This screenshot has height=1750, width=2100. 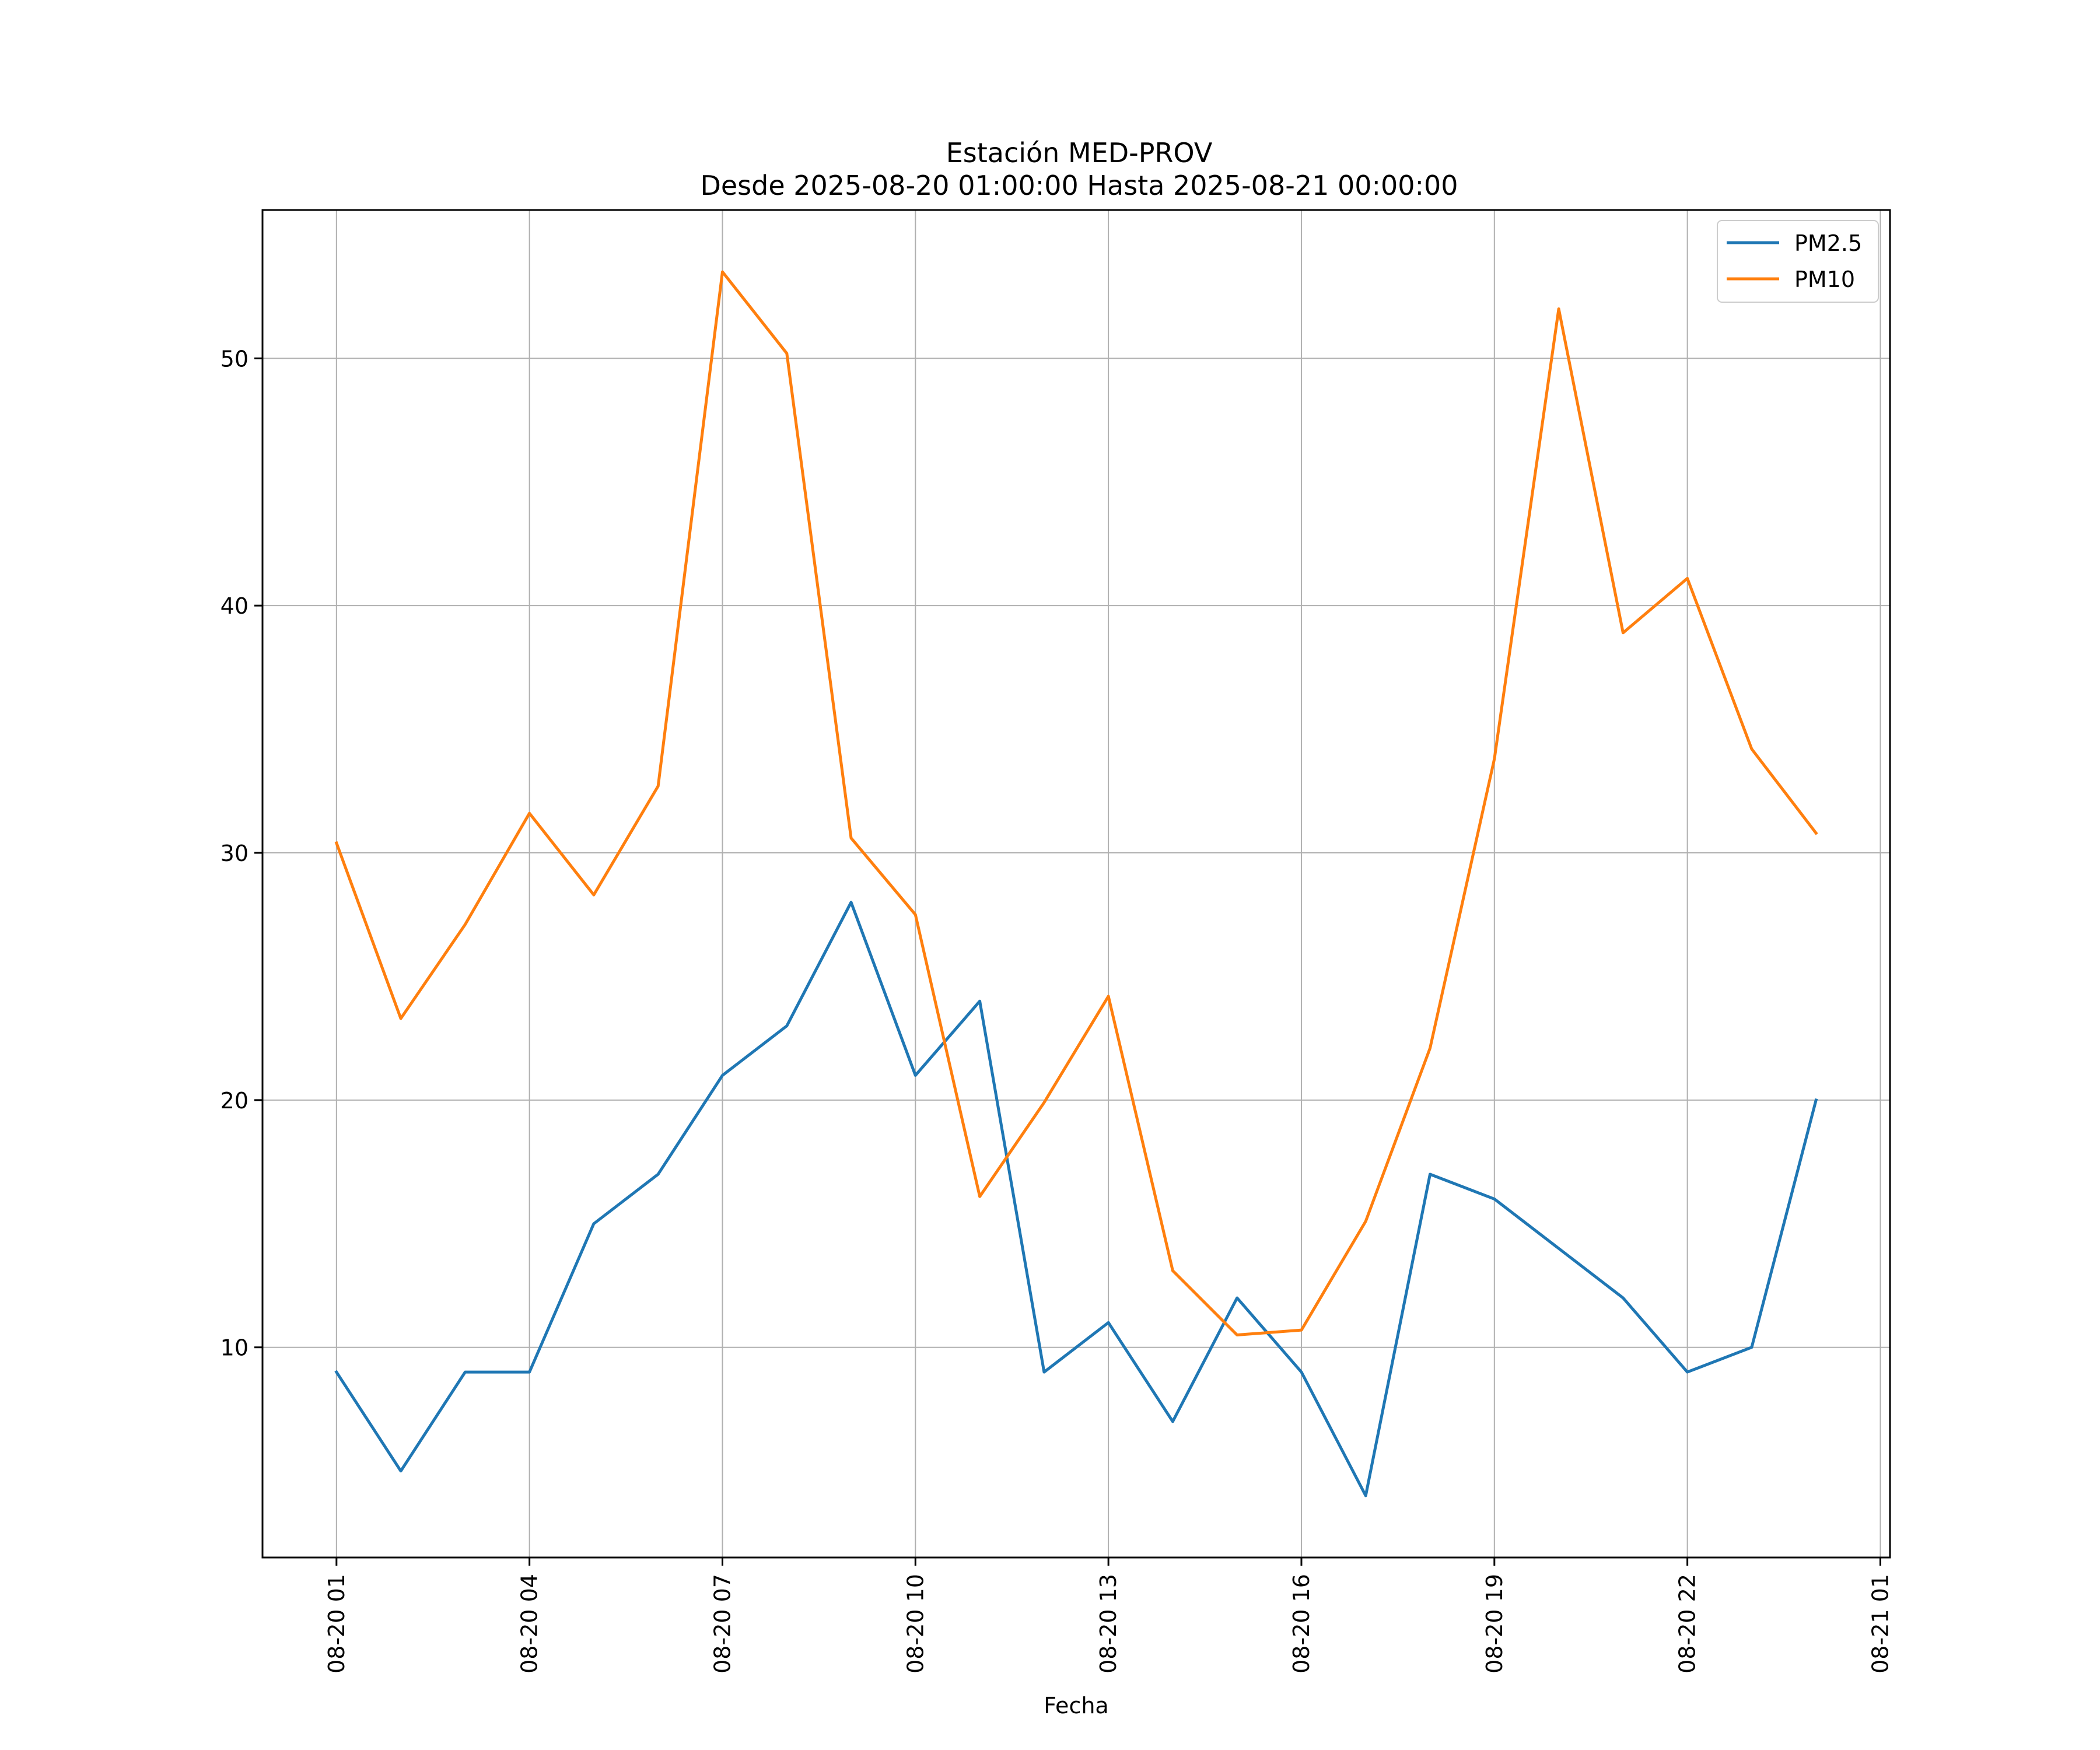 What do you see at coordinates (1108, 1624) in the screenshot?
I see `x-tick-label: 08-20 13` at bounding box center [1108, 1624].